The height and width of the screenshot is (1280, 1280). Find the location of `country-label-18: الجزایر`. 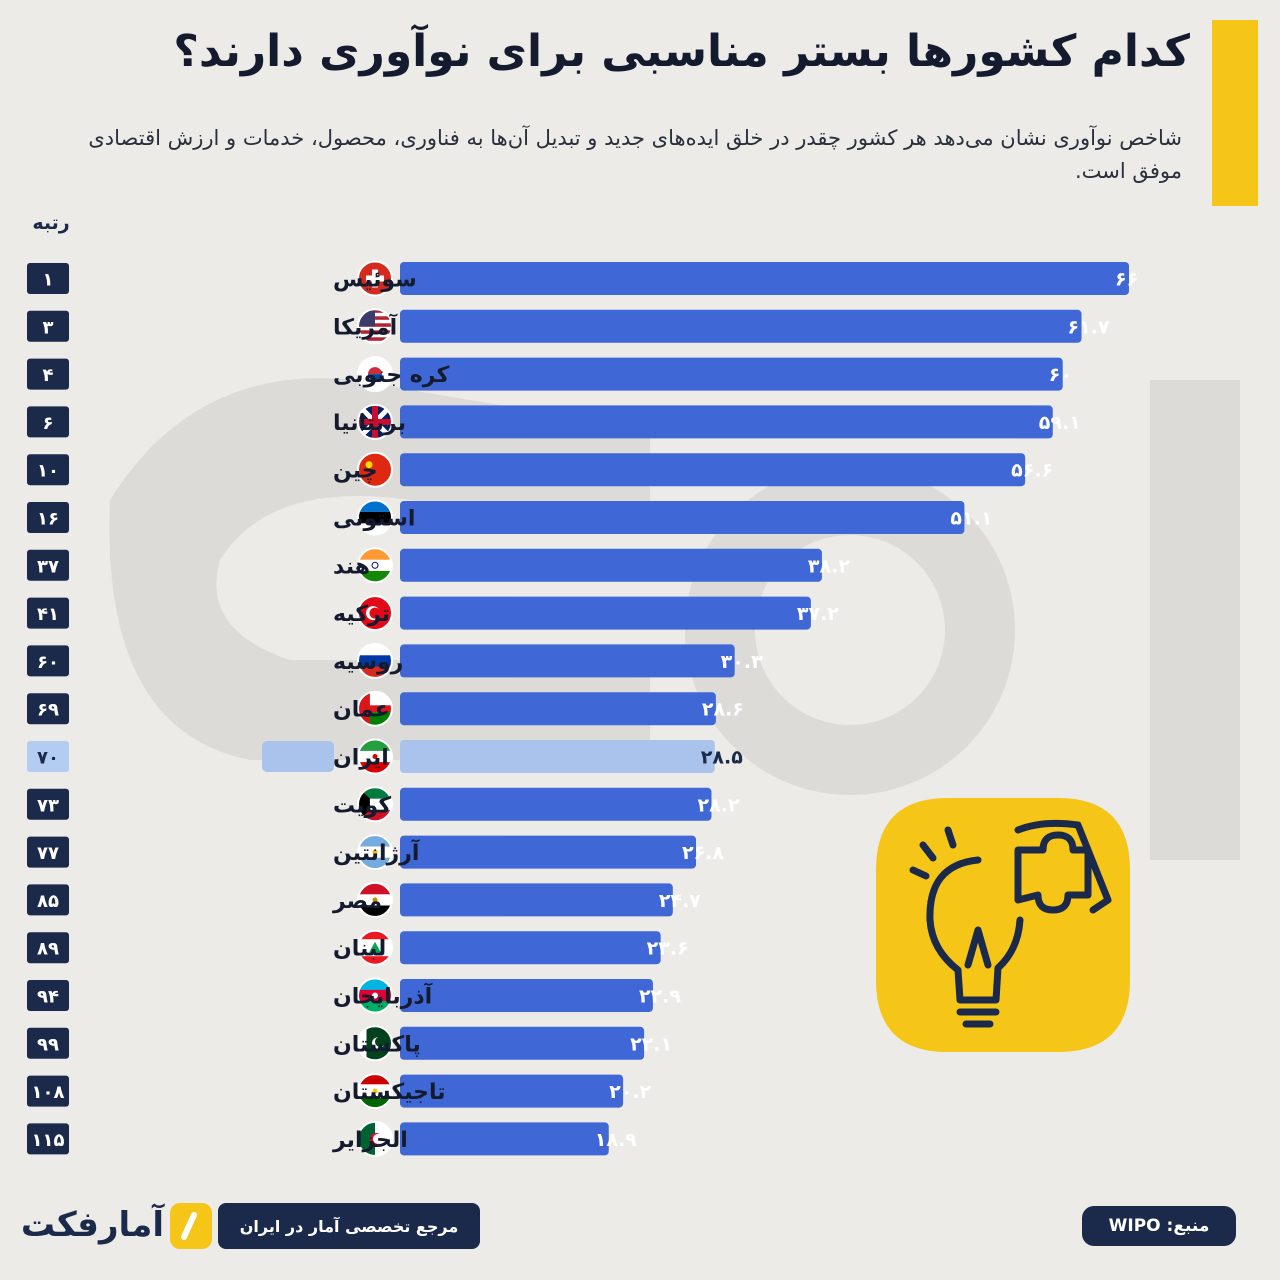

country-label-18: الجزایر is located at coordinates (370, 1140).